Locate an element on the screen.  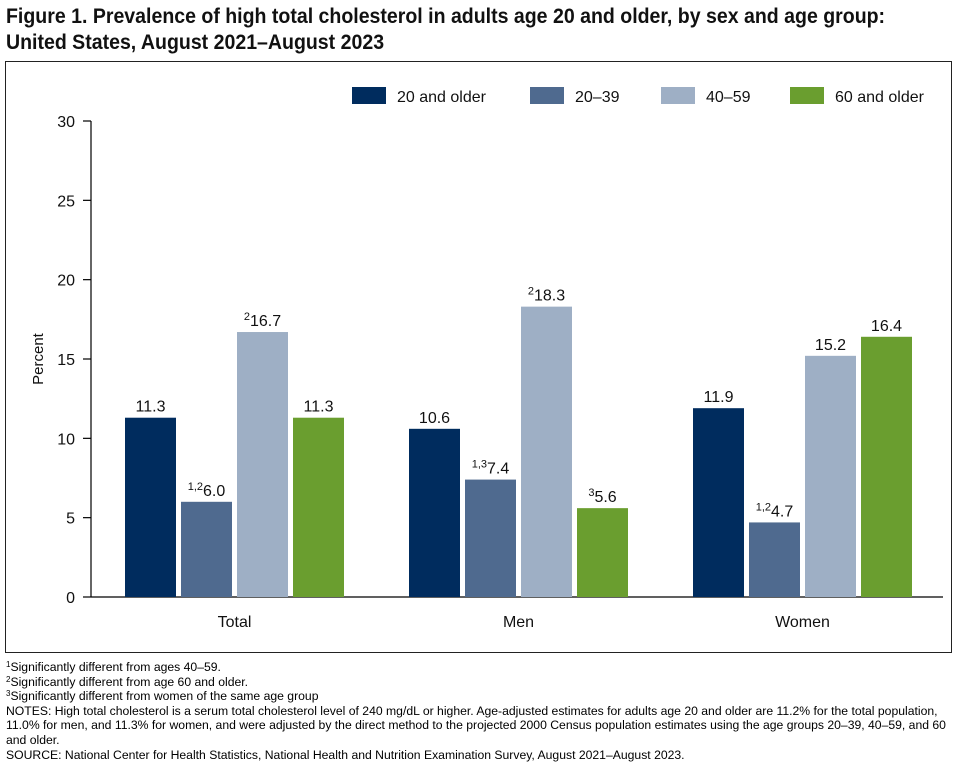
y-axis-label: Percent is located at coordinates (38, 358).